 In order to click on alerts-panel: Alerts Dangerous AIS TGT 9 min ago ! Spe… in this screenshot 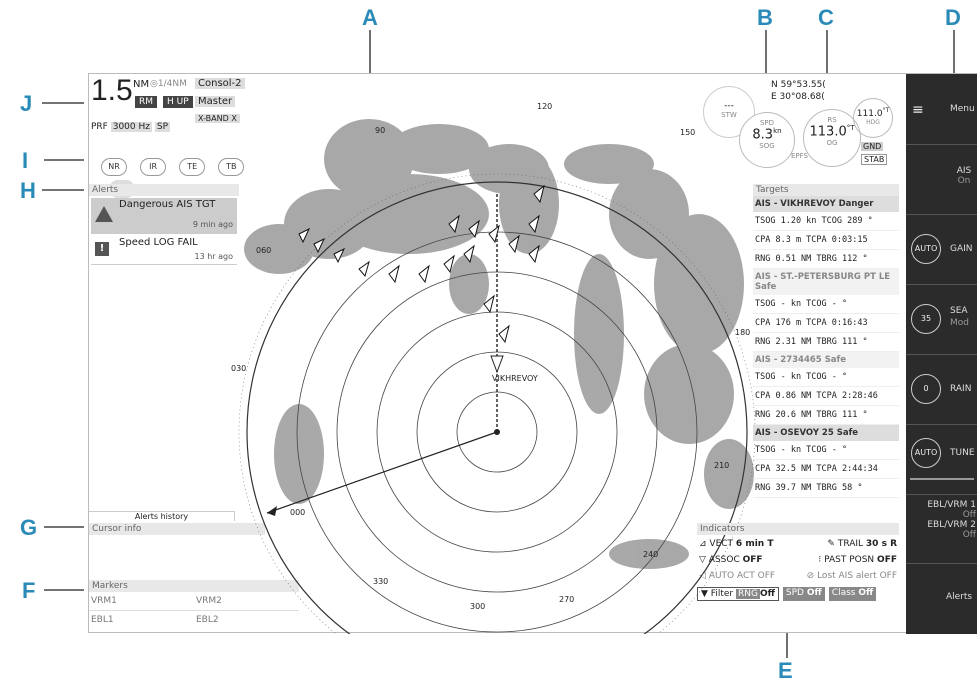, I will do `click(164, 225)`.